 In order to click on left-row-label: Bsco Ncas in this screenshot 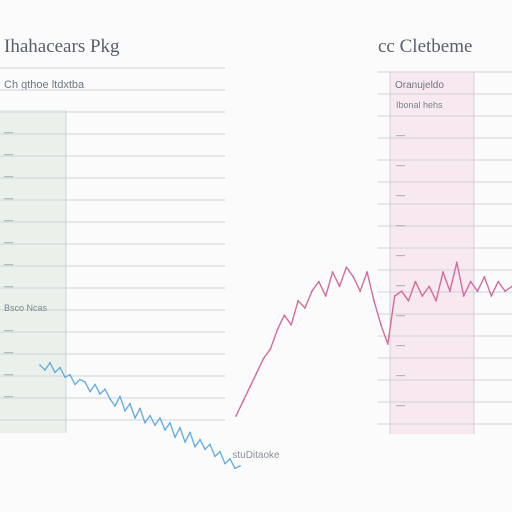, I will do `click(26, 308)`.